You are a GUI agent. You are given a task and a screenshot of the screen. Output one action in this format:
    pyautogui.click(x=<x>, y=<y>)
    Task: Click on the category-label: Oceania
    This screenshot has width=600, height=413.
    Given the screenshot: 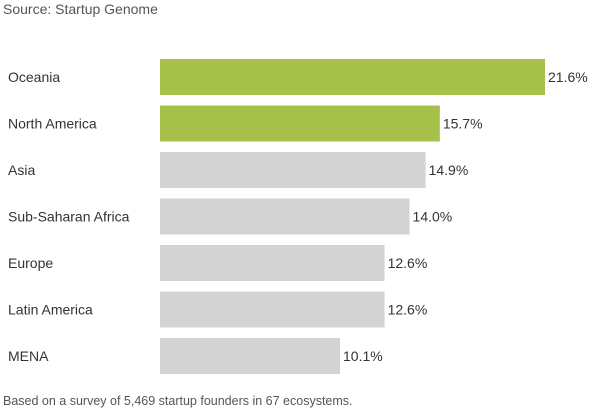 What is the action you would take?
    pyautogui.click(x=34, y=77)
    